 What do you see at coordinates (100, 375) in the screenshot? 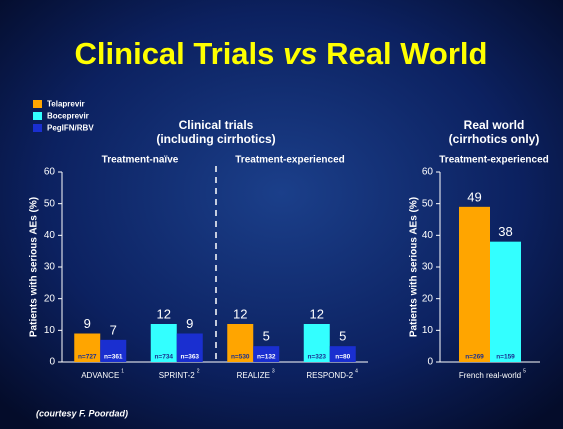
I see `x-tick-label: ADVANCE` at bounding box center [100, 375].